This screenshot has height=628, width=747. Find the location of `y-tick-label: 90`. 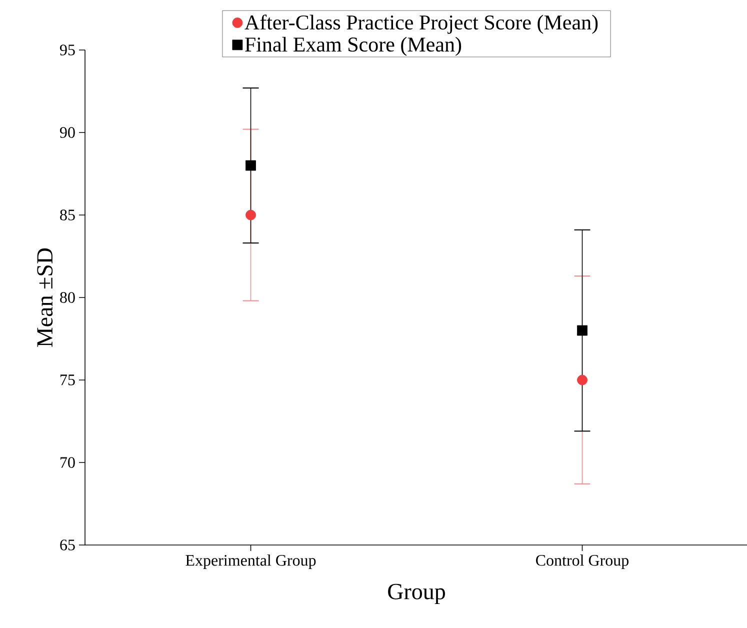

y-tick-label: 90 is located at coordinates (67, 132).